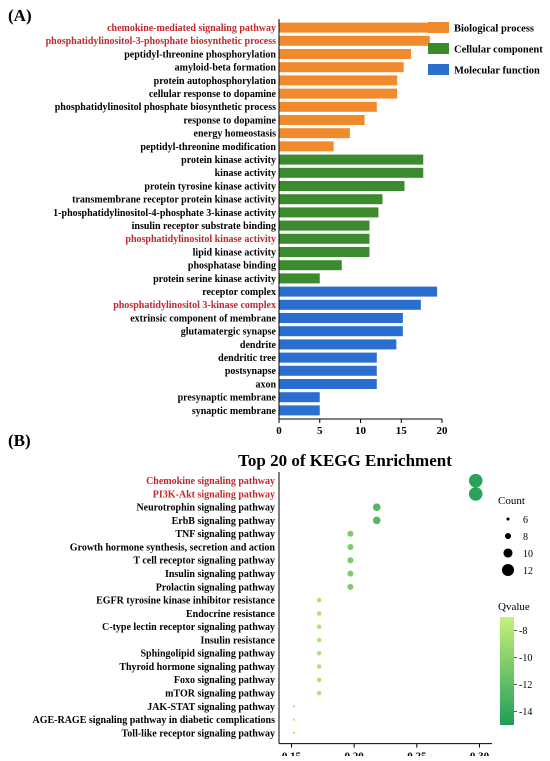  Describe the element at coordinates (234, 411) in the screenshot. I see `bar-category-label: synaptic membrane` at that location.